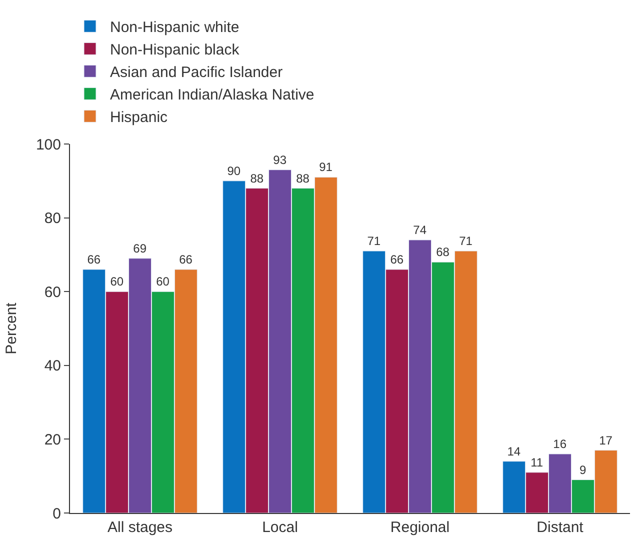  What do you see at coordinates (140, 248) in the screenshot?
I see `data-label: 69` at bounding box center [140, 248].